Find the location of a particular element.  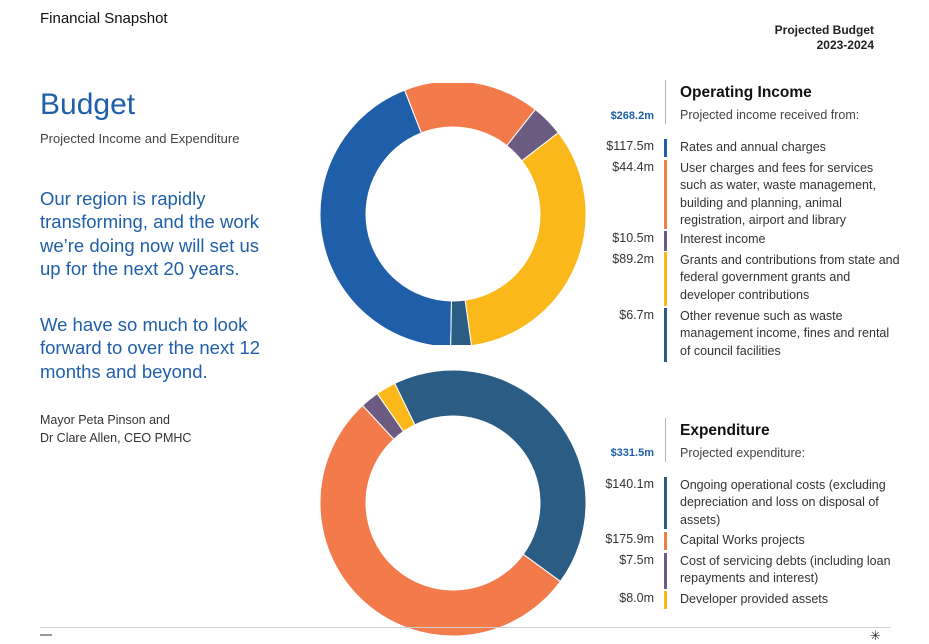

expenditure-title: Expenditure is located at coordinates (725, 430).